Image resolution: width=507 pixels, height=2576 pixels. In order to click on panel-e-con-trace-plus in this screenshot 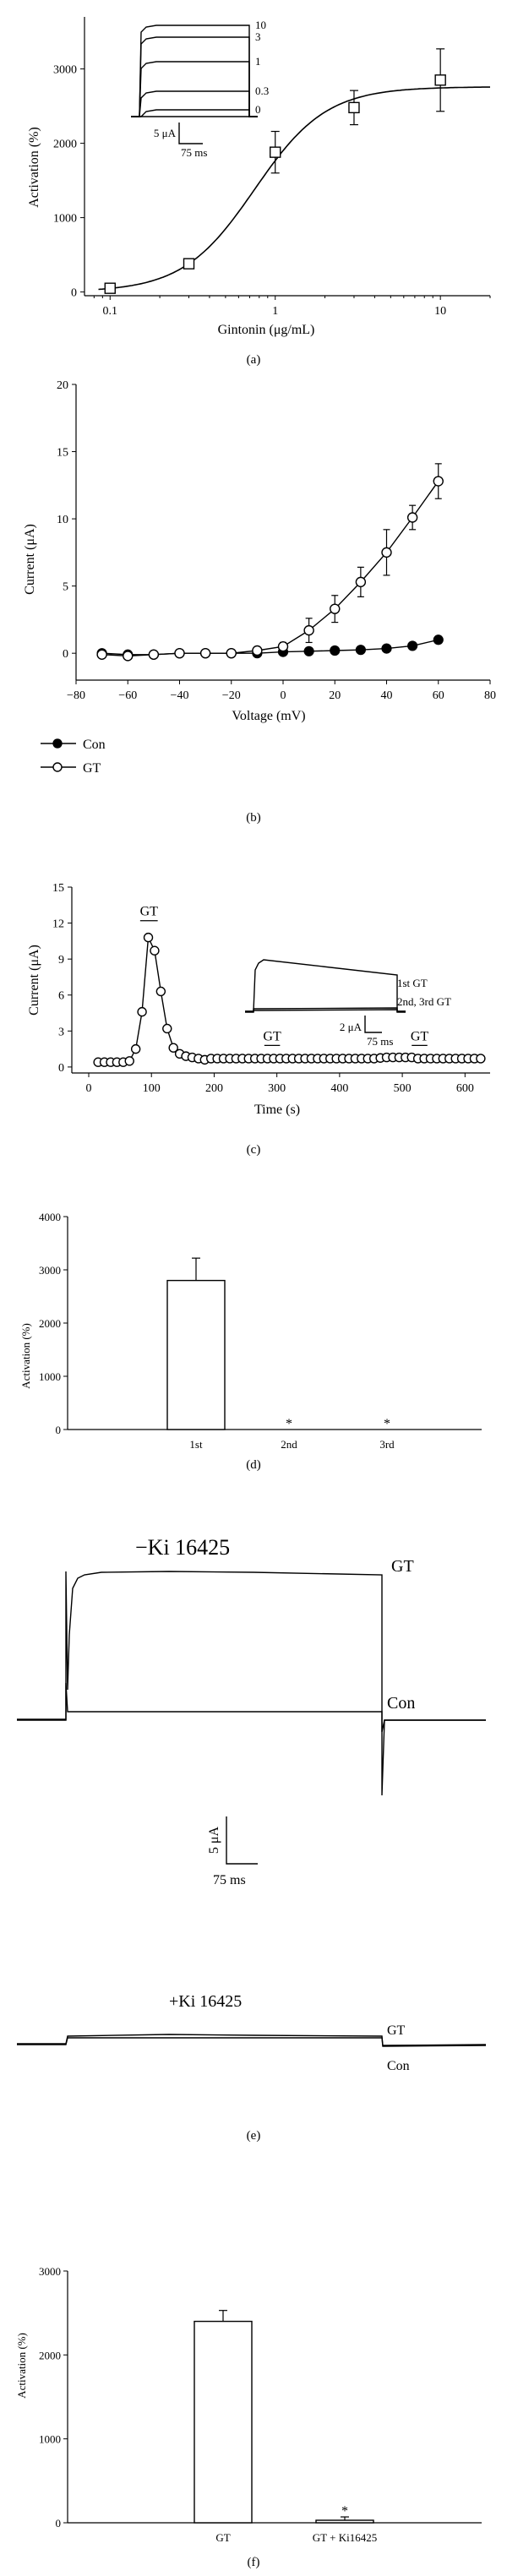, I will do `click(252, 2042)`.